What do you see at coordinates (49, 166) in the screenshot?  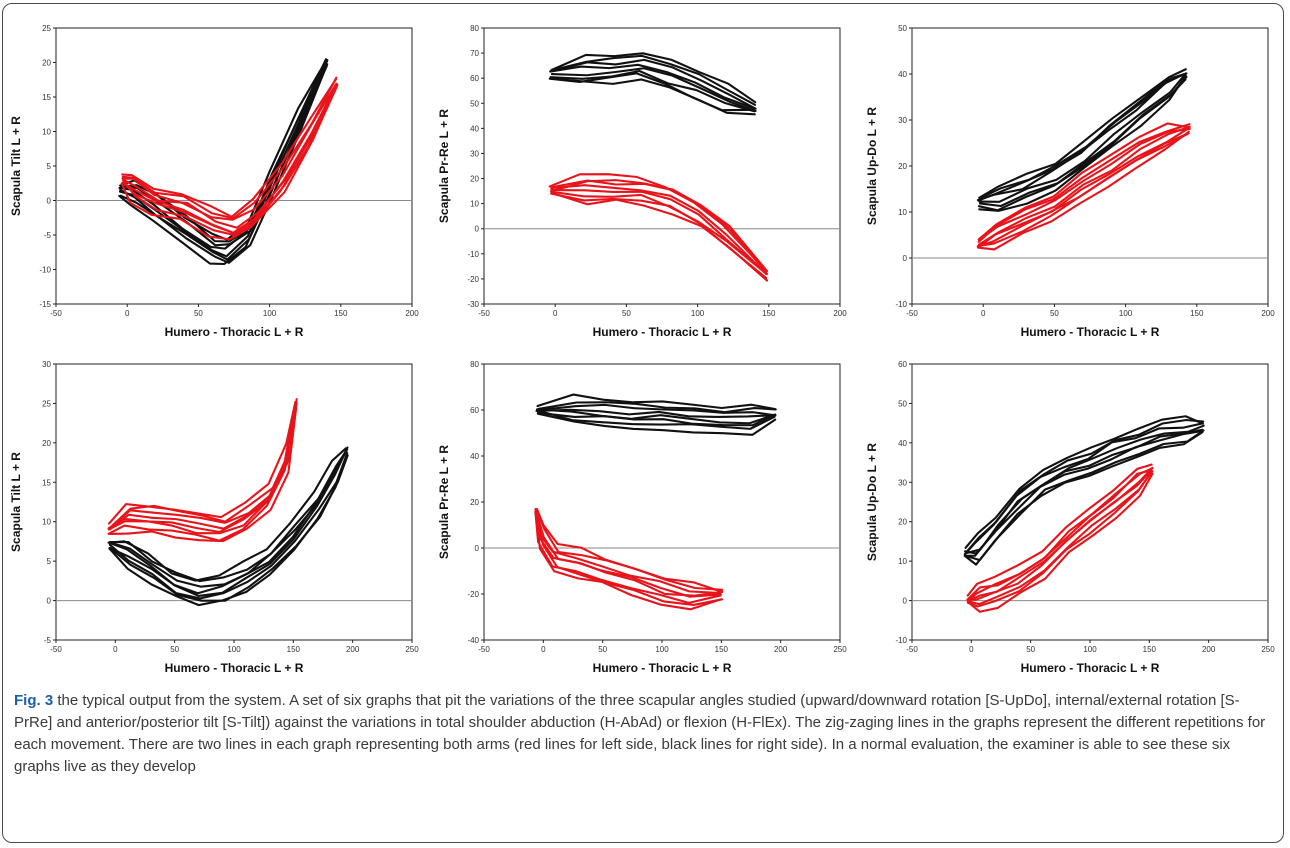 I see `y-tick-label: 5` at bounding box center [49, 166].